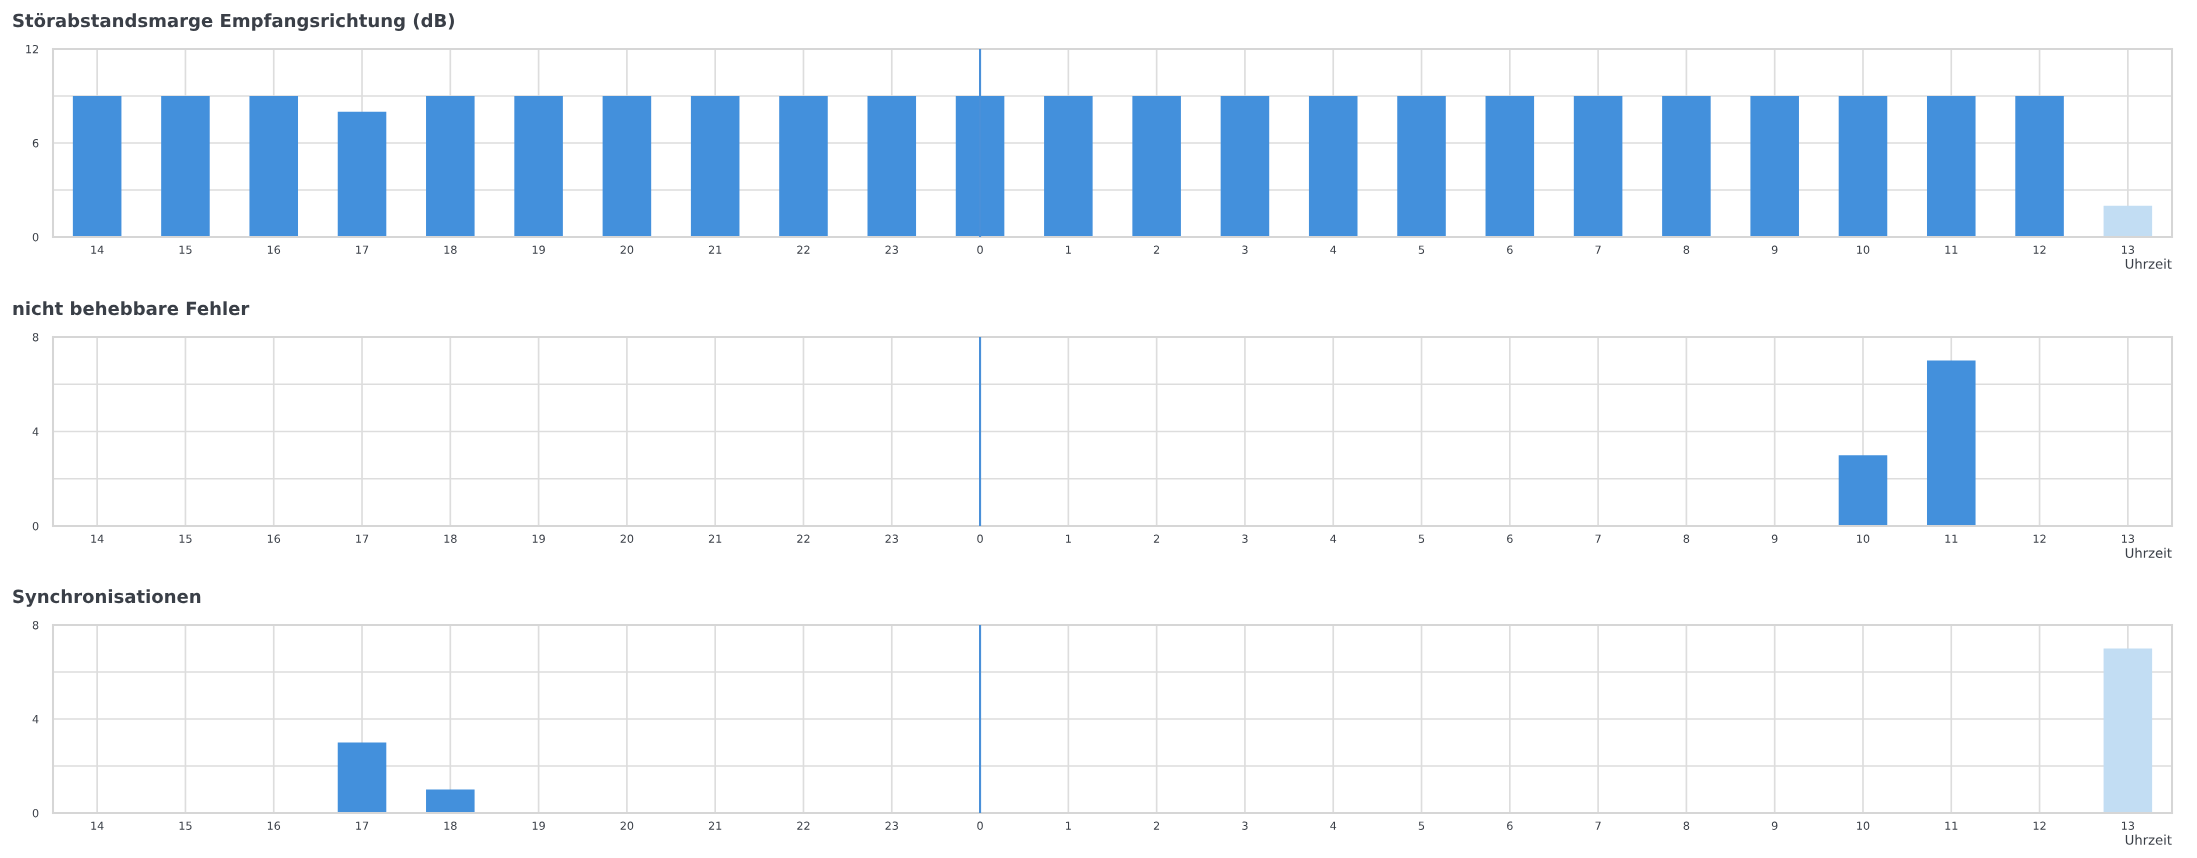 This screenshot has height=858, width=2197. I want to click on chart-title: Synchronisationen, so click(107, 598).